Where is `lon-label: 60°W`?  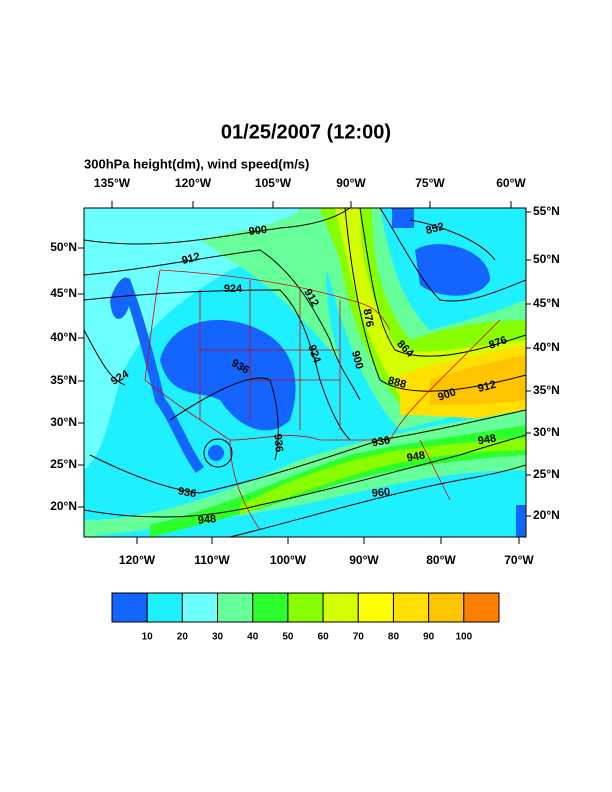 lon-label: 60°W is located at coordinates (511, 183).